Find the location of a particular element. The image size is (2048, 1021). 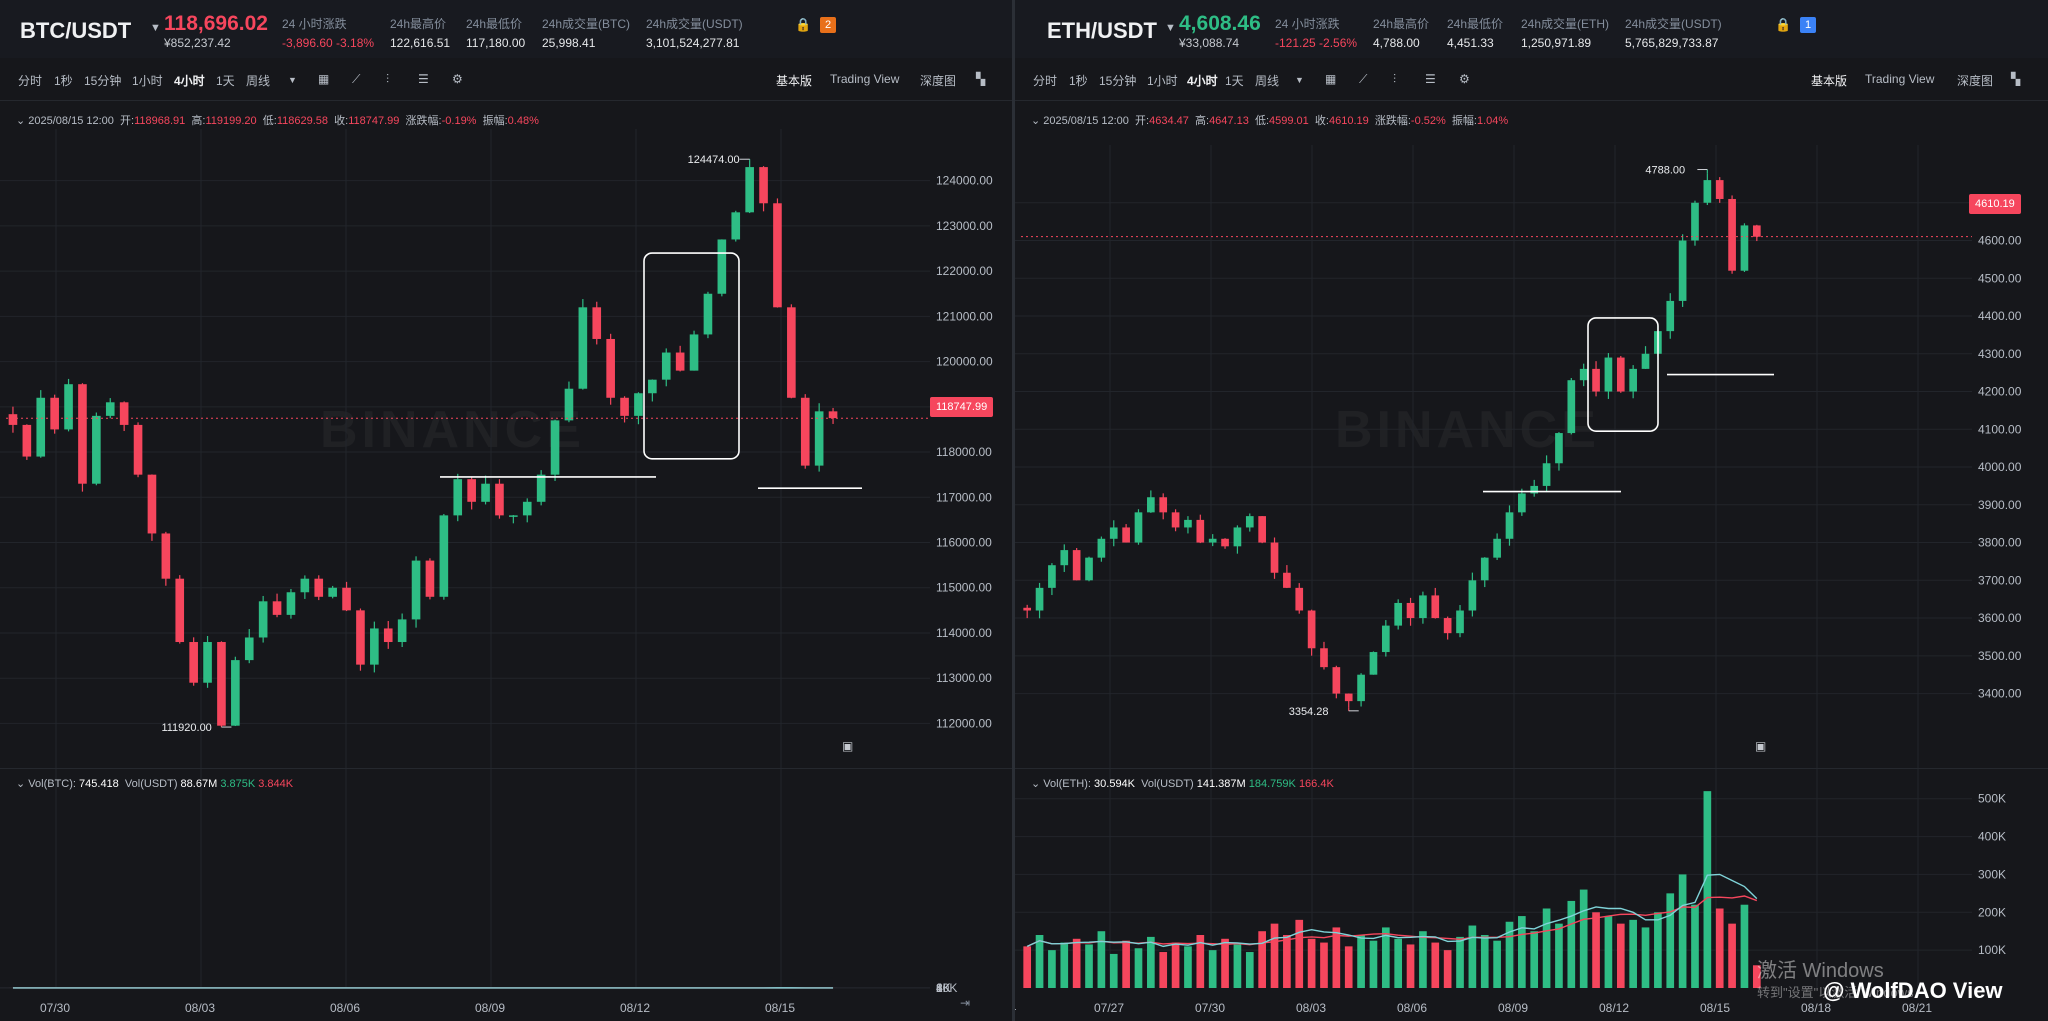

vol-ma1: 3.875K is located at coordinates (238, 784).